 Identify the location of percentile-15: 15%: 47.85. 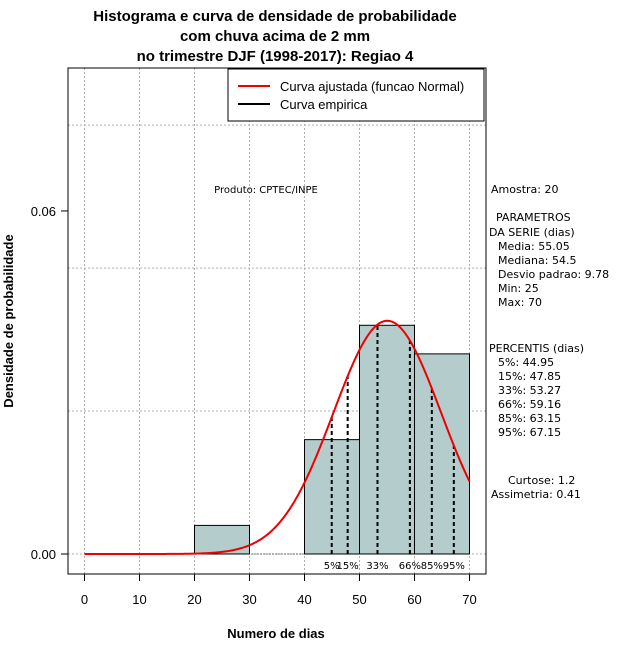
(529, 376).